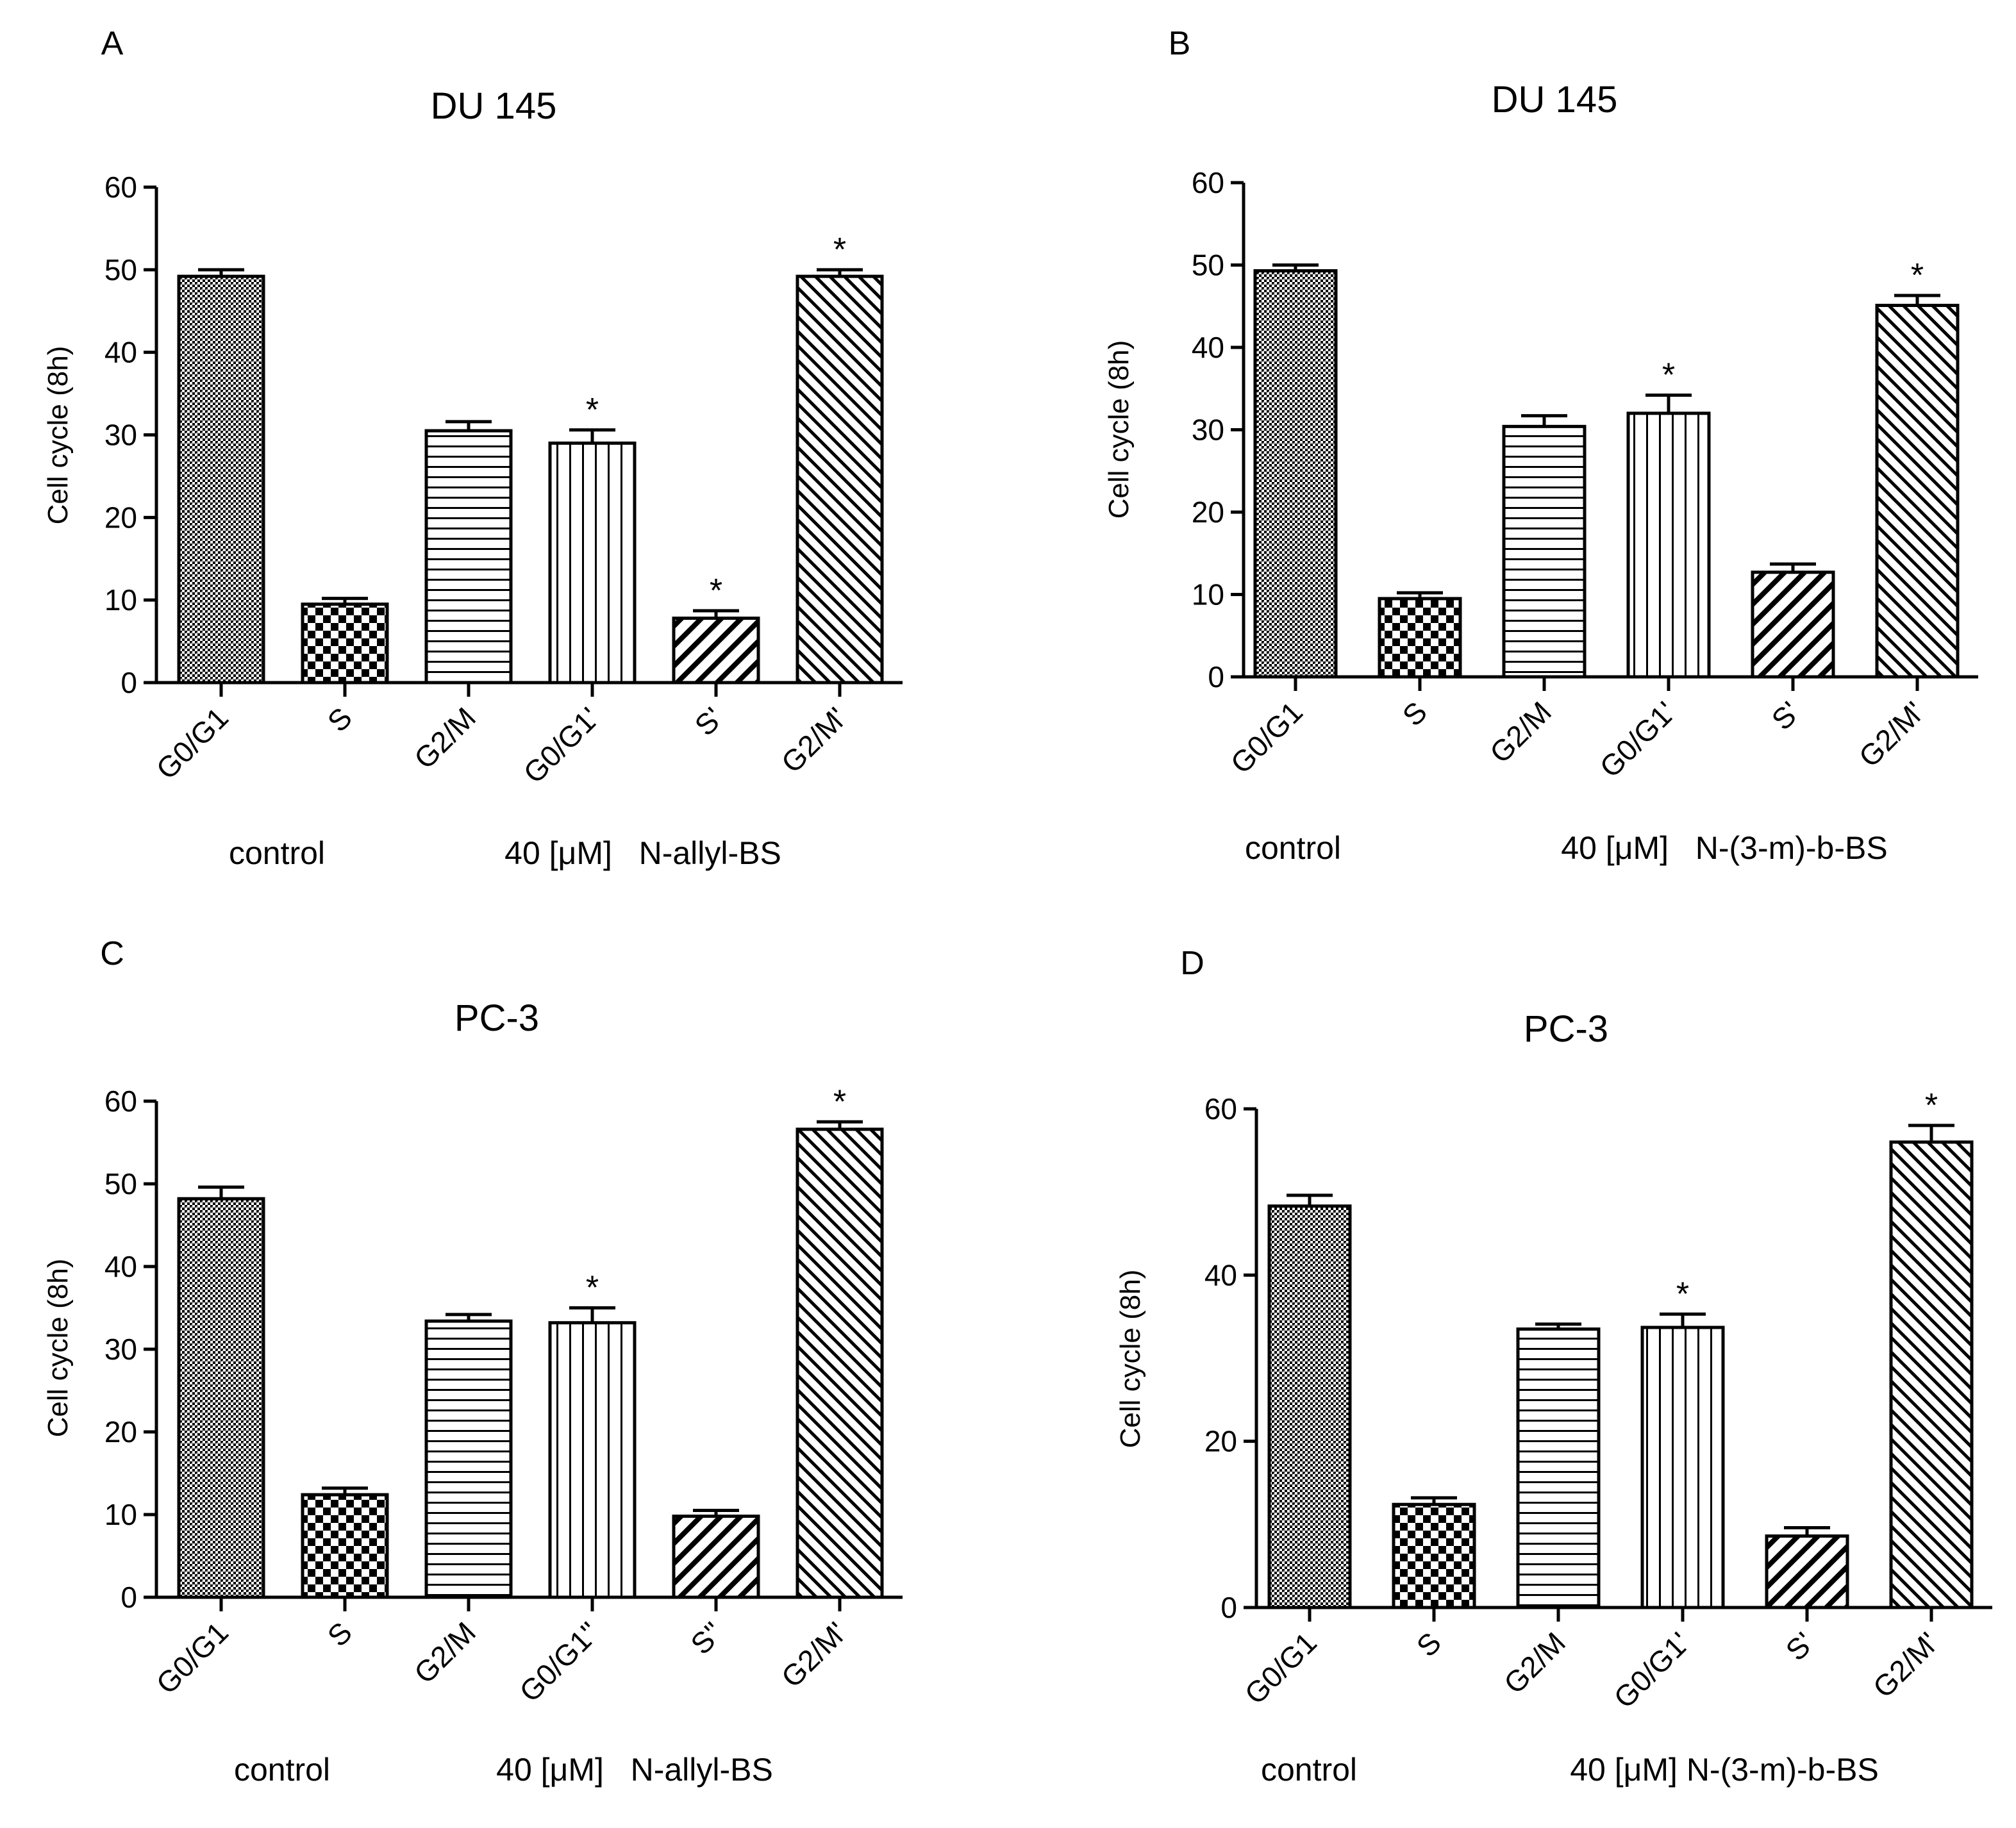 This screenshot has width=2016, height=1828. Describe the element at coordinates (559, 1661) in the screenshot. I see `x-tick-label: G0/G1''` at that location.